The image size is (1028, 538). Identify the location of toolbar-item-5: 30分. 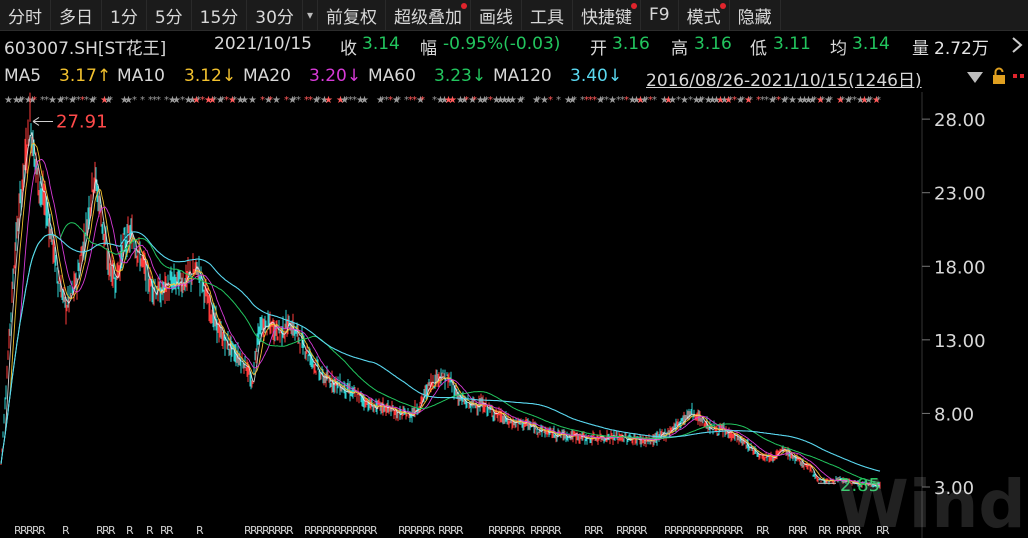
(275, 15).